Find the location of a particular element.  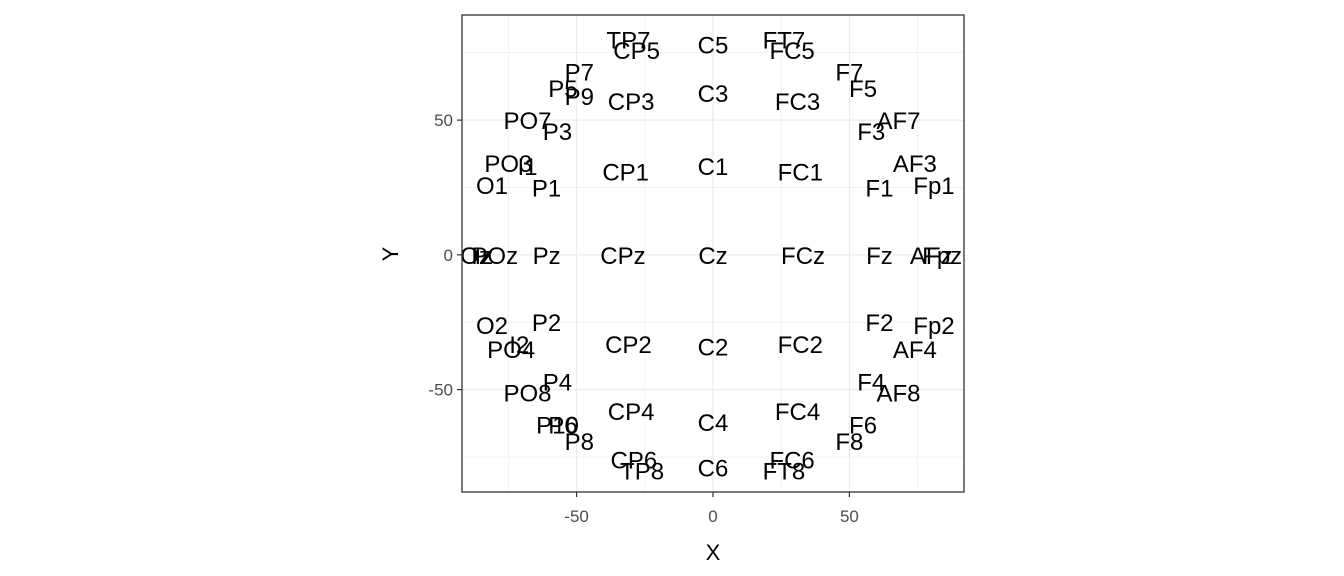

y-tick-label: -50 is located at coordinates (440, 390).